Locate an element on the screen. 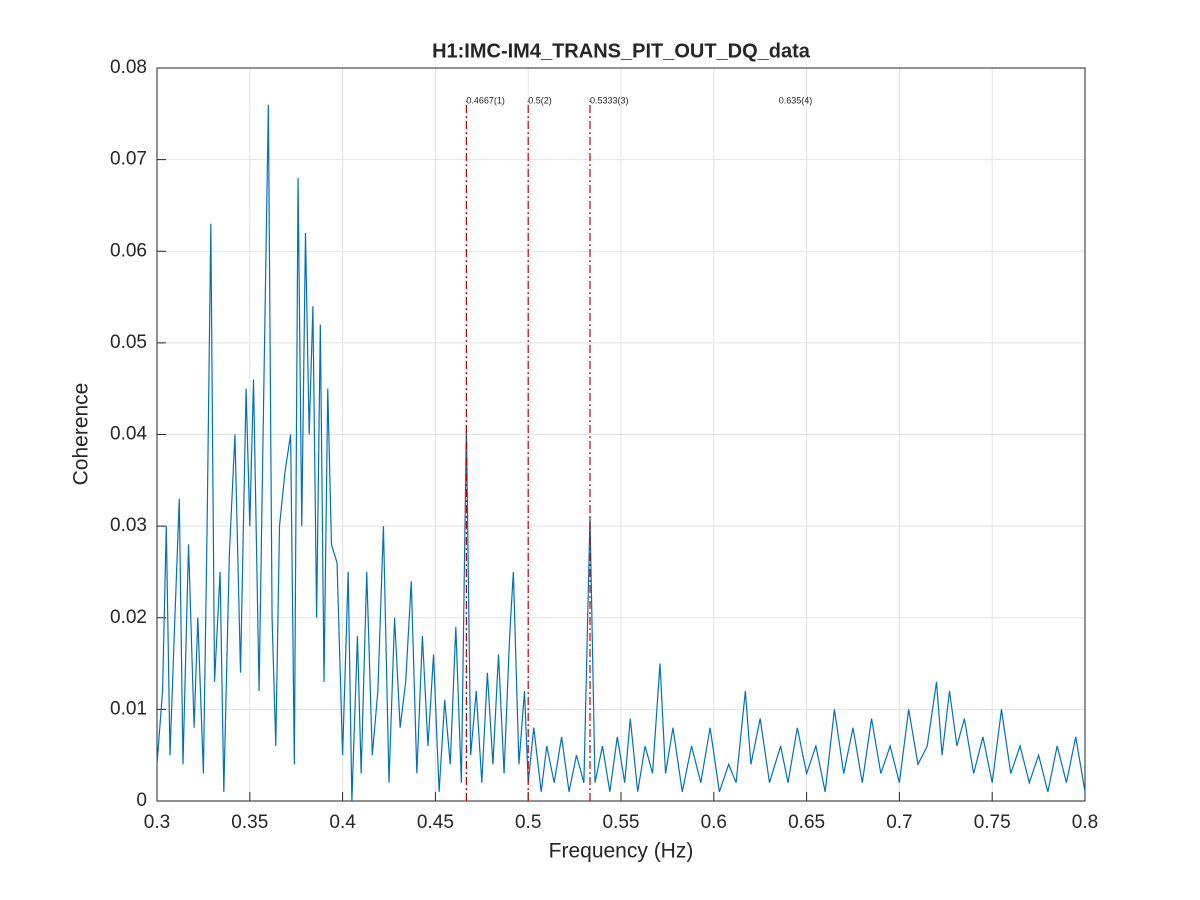  x-tick-label: 0.4 is located at coordinates (342, 822).